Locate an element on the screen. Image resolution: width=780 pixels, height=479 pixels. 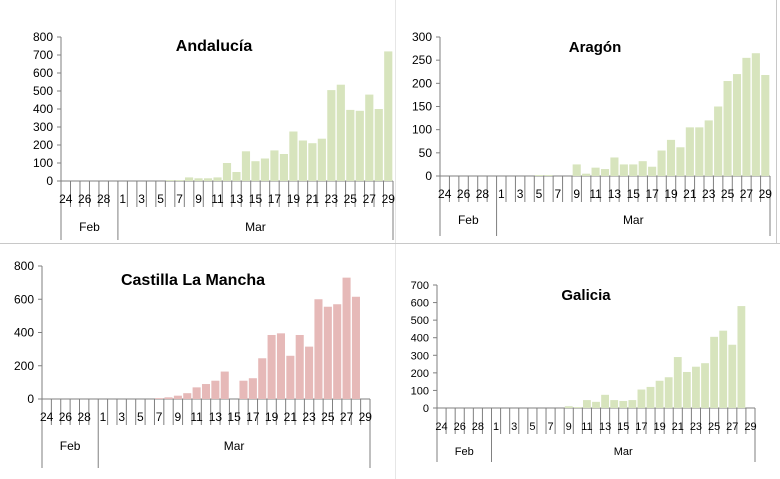
panel-divider-horizontal is located at coordinates (390, 243).